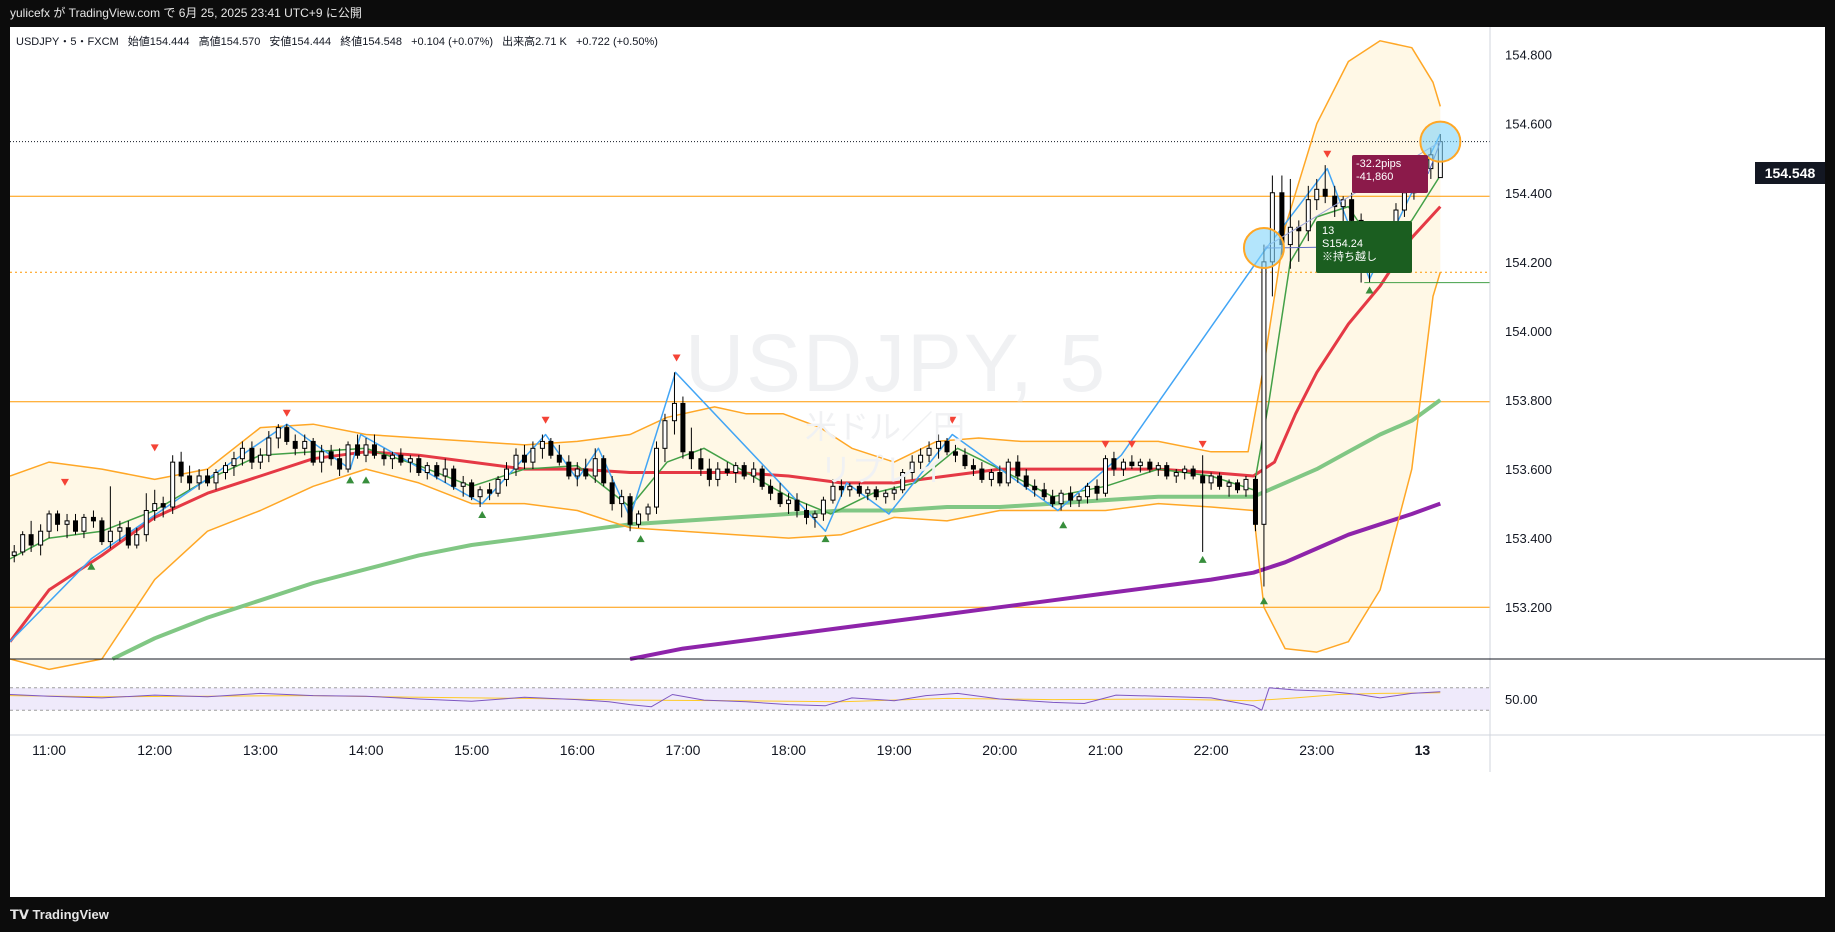 This screenshot has width=1835, height=932. What do you see at coordinates (229, 42) in the screenshot?
I see `legend-high: 高値154.570` at bounding box center [229, 42].